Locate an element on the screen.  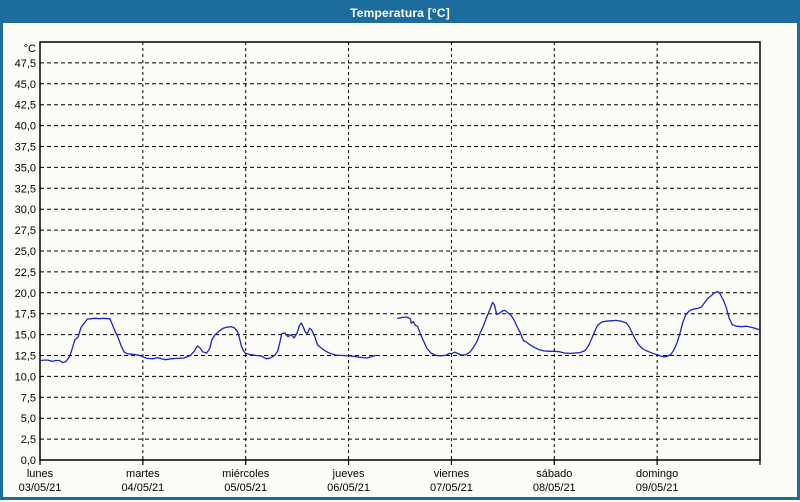
y-tick-label: 25,0 is located at coordinates (25, 252).